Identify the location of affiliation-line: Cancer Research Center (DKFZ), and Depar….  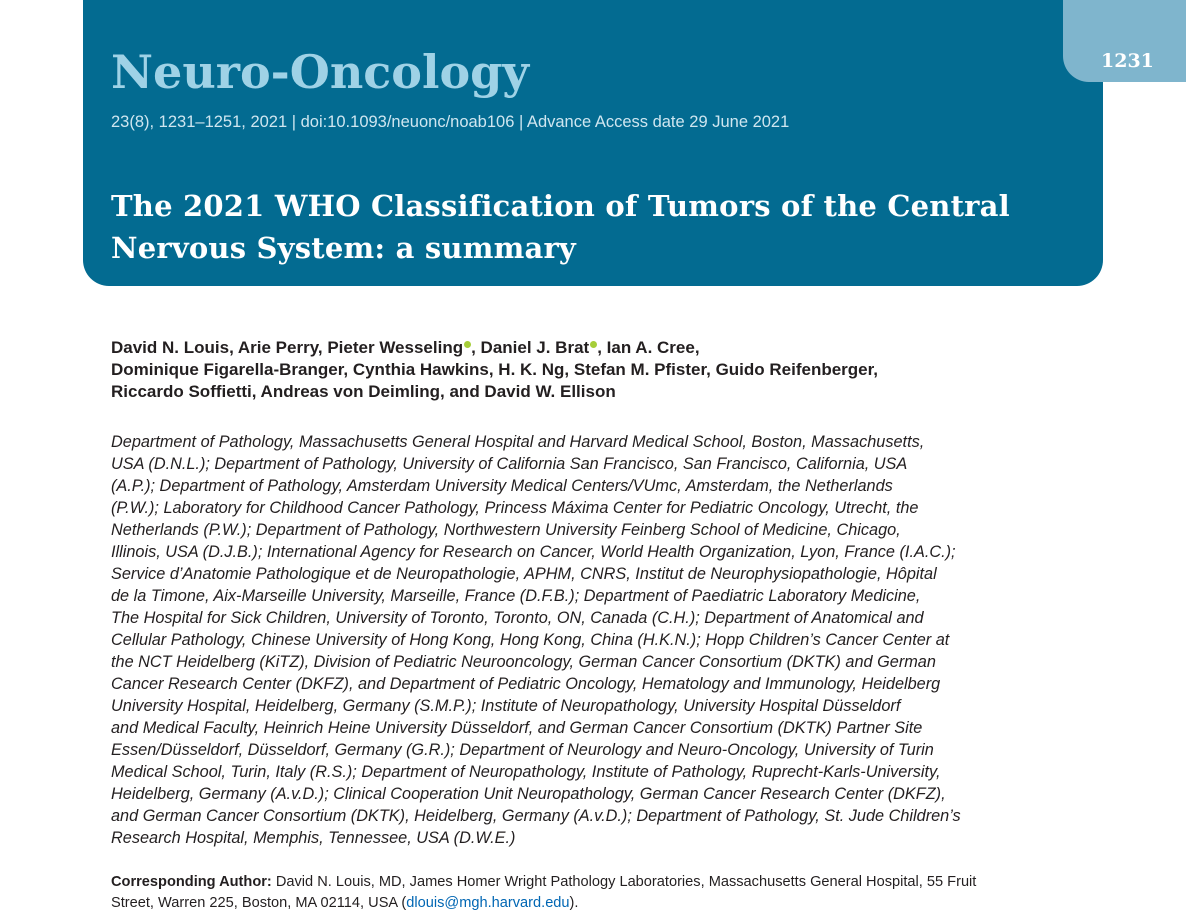
(526, 684).